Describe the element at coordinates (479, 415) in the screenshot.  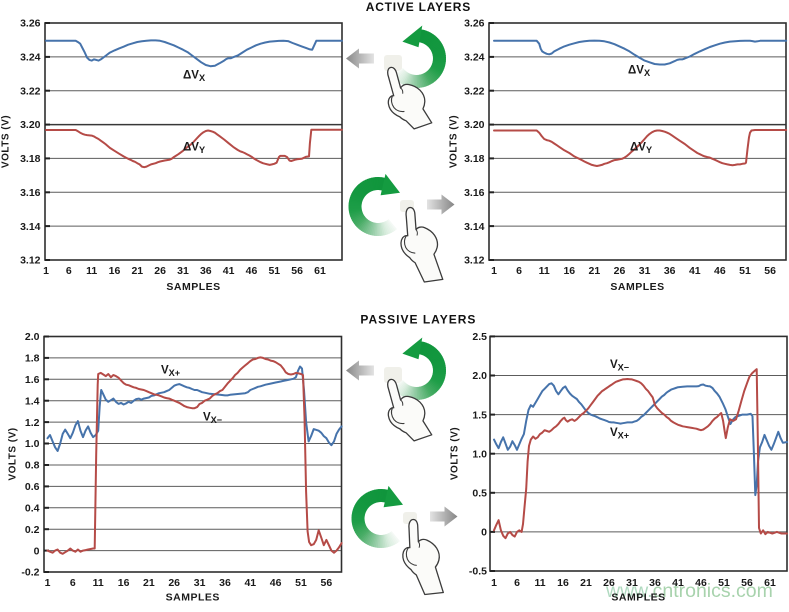
I see `svg-text: 1.5` at that location.